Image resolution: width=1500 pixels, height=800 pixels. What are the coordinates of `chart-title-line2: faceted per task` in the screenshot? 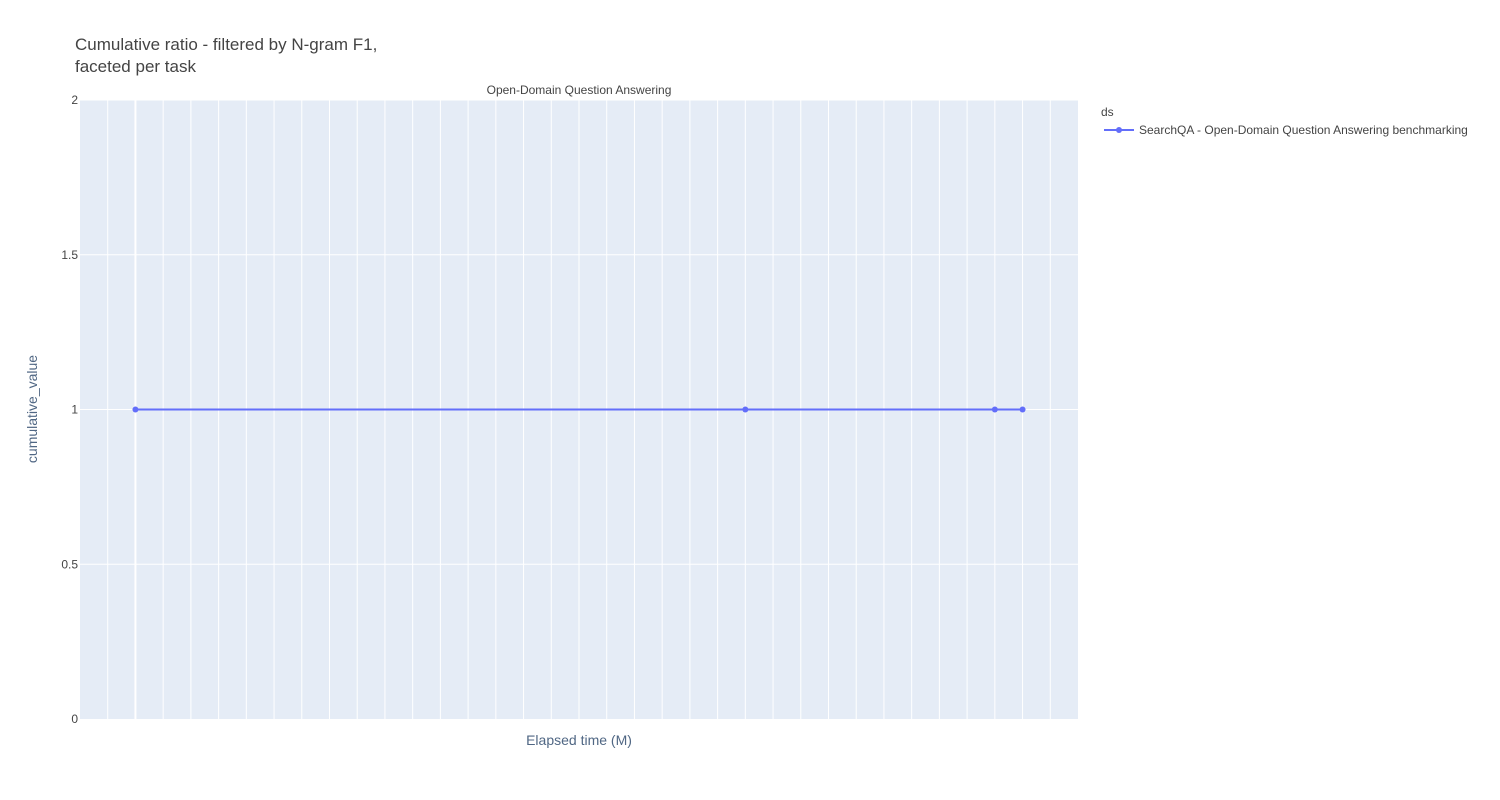 It's located at (135, 66).